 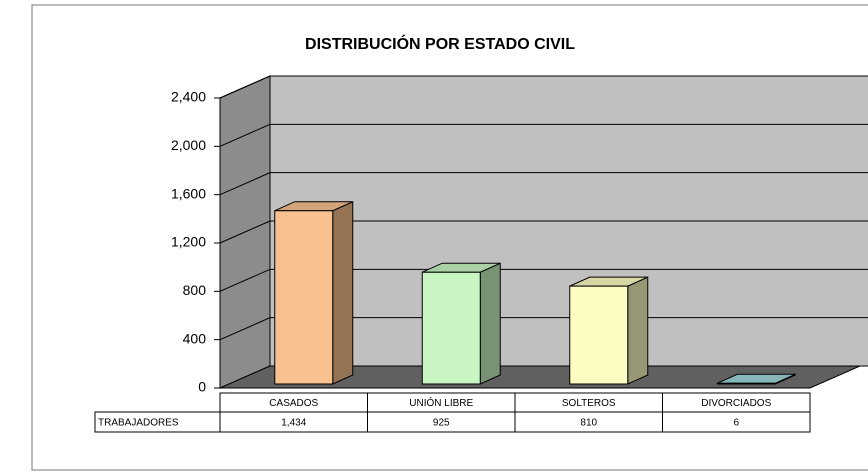 What do you see at coordinates (441, 402) in the screenshot?
I see `category-label: UNIÓN LIBRE` at bounding box center [441, 402].